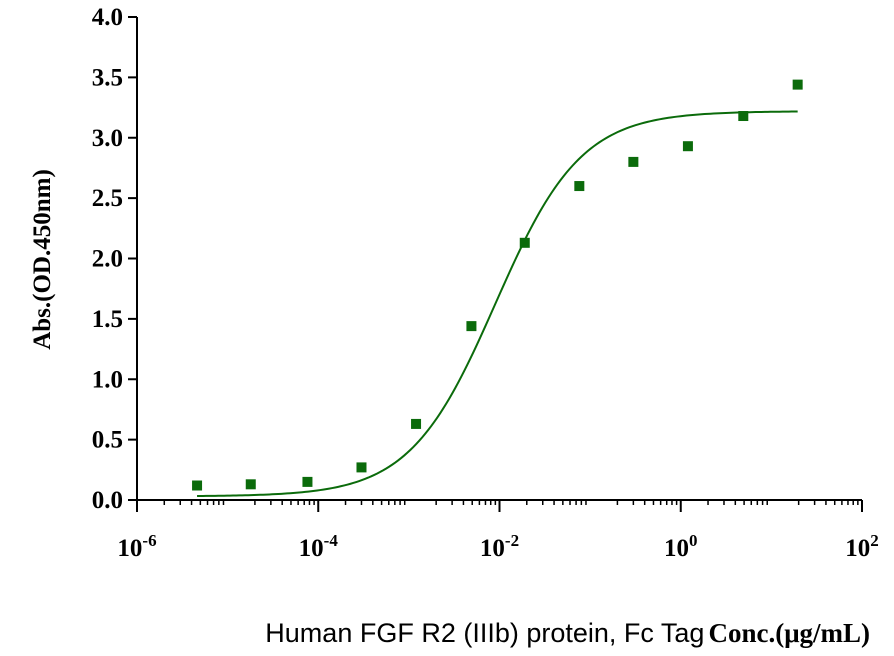 This screenshot has width=894, height=656. Describe the element at coordinates (485, 633) in the screenshot. I see `x-axis-title-sample: Human FGF R2 (IIIb) protein, Fc Tag` at that location.